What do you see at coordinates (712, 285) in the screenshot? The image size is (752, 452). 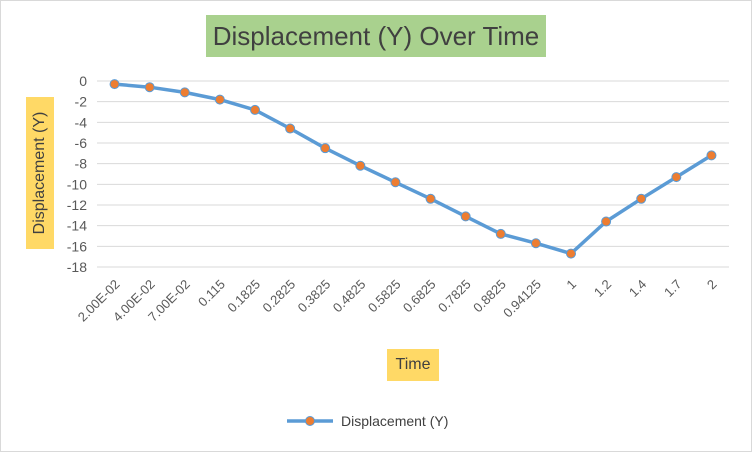 I see `x-tick-label: 2` at bounding box center [712, 285].